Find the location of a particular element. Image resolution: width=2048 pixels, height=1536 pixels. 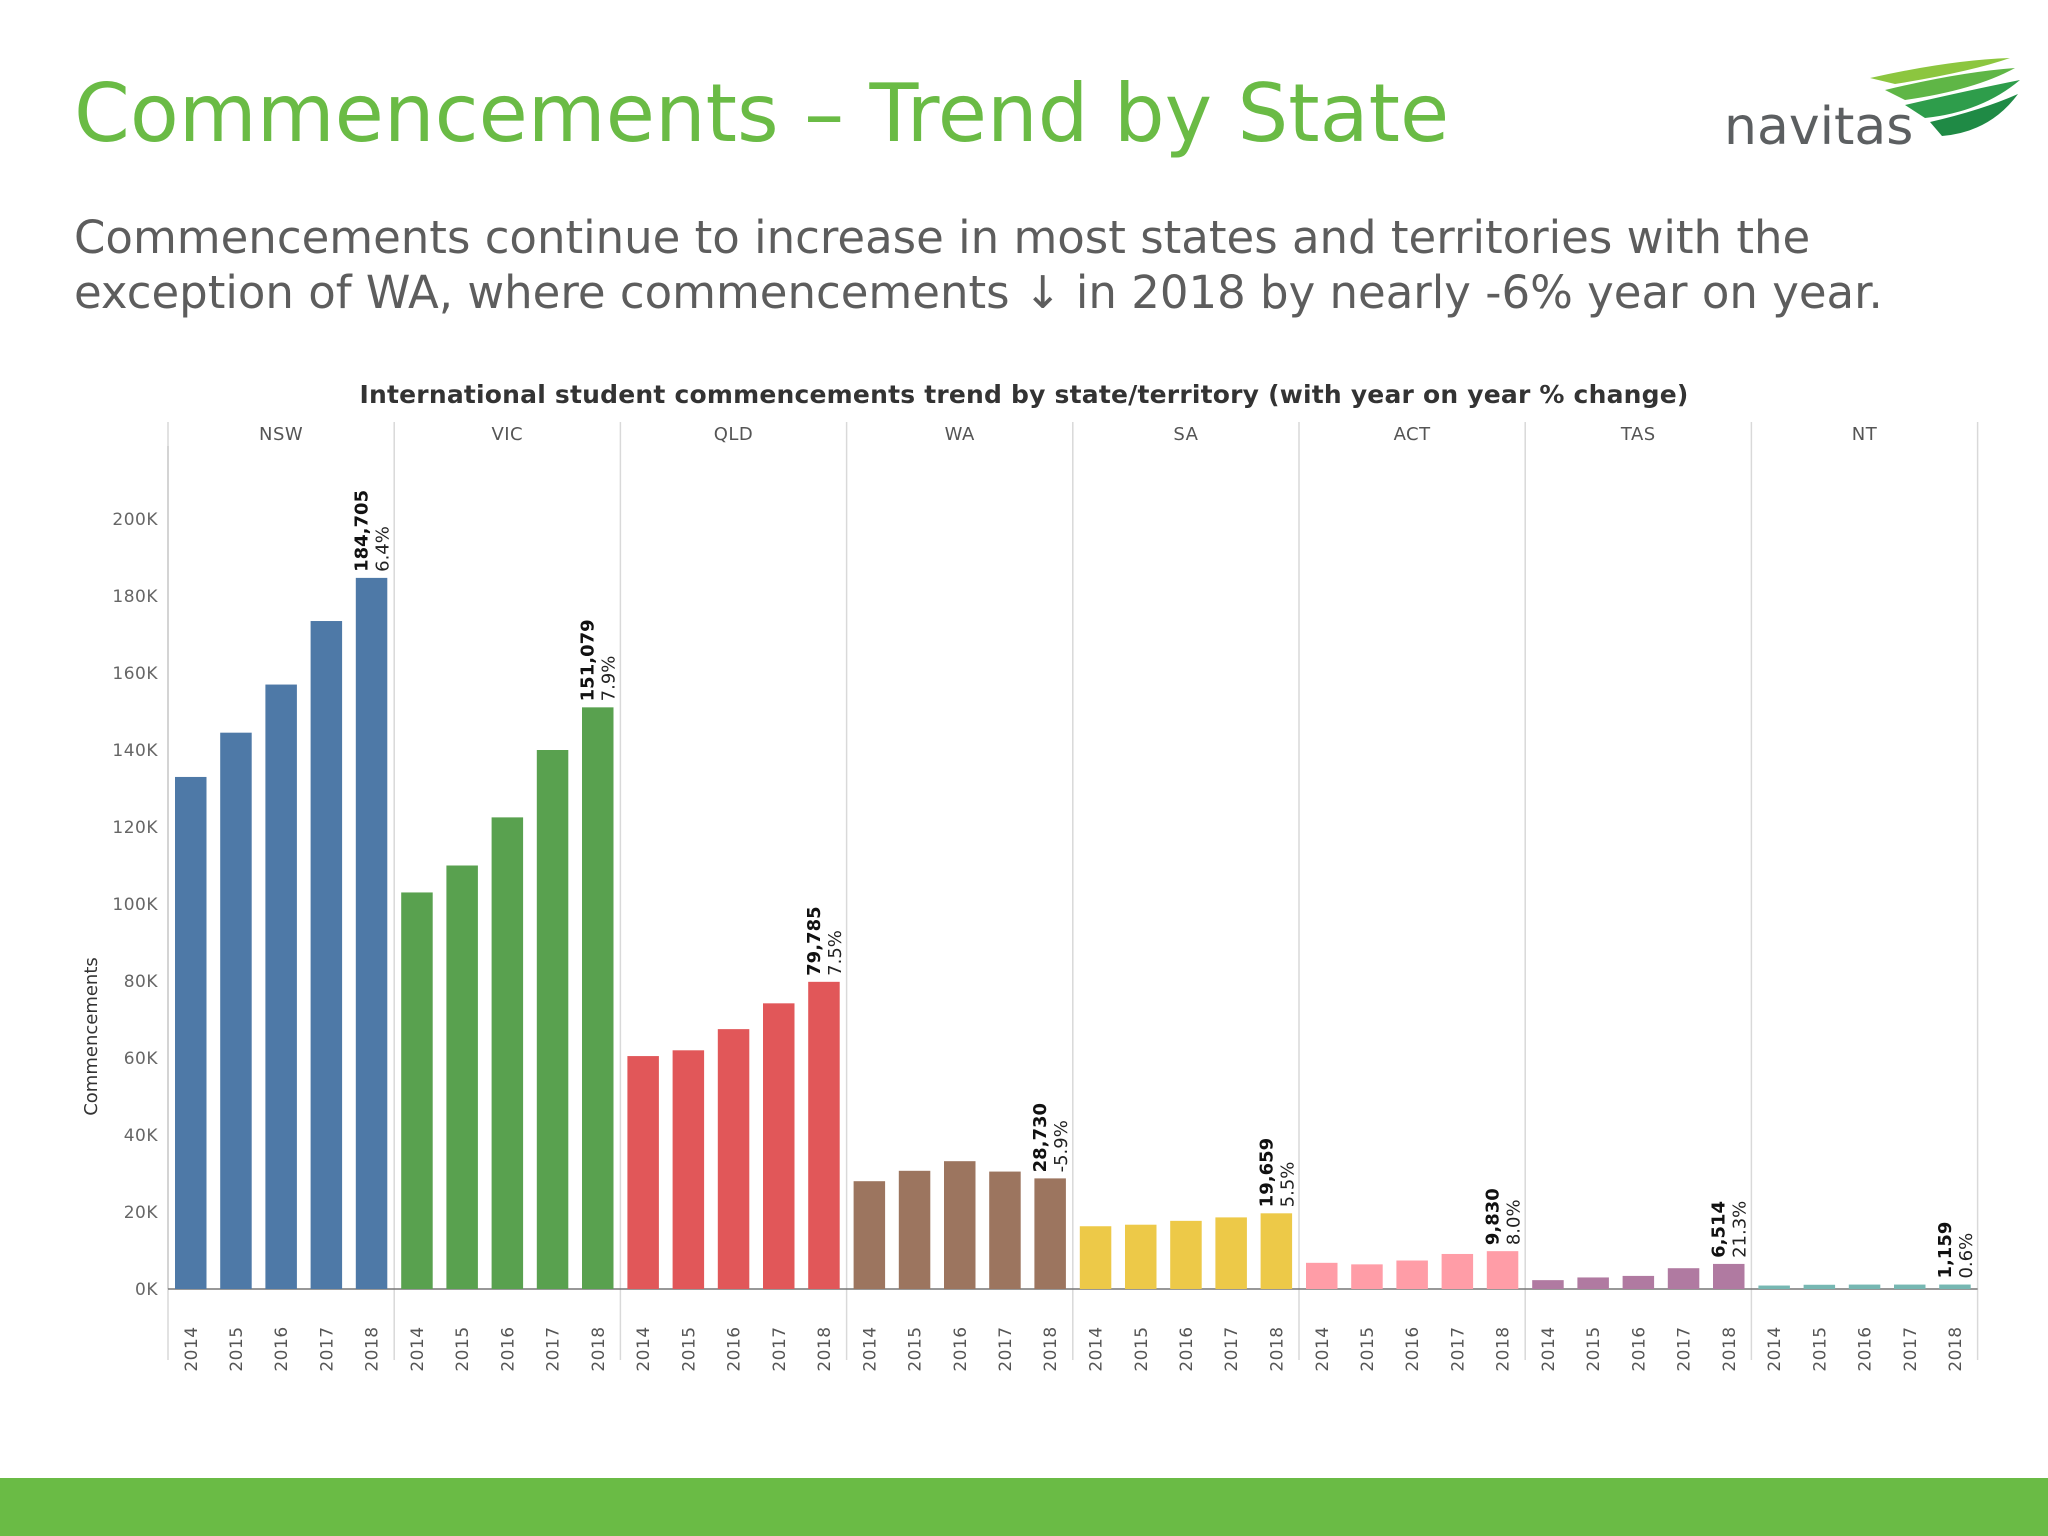

bar-act-2016 is located at coordinates (1412, 1274).